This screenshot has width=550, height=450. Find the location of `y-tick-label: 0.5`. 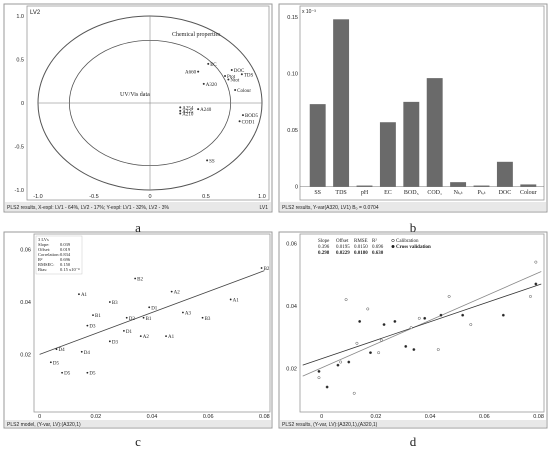

y-tick-label: 0.5 is located at coordinates (20, 61).